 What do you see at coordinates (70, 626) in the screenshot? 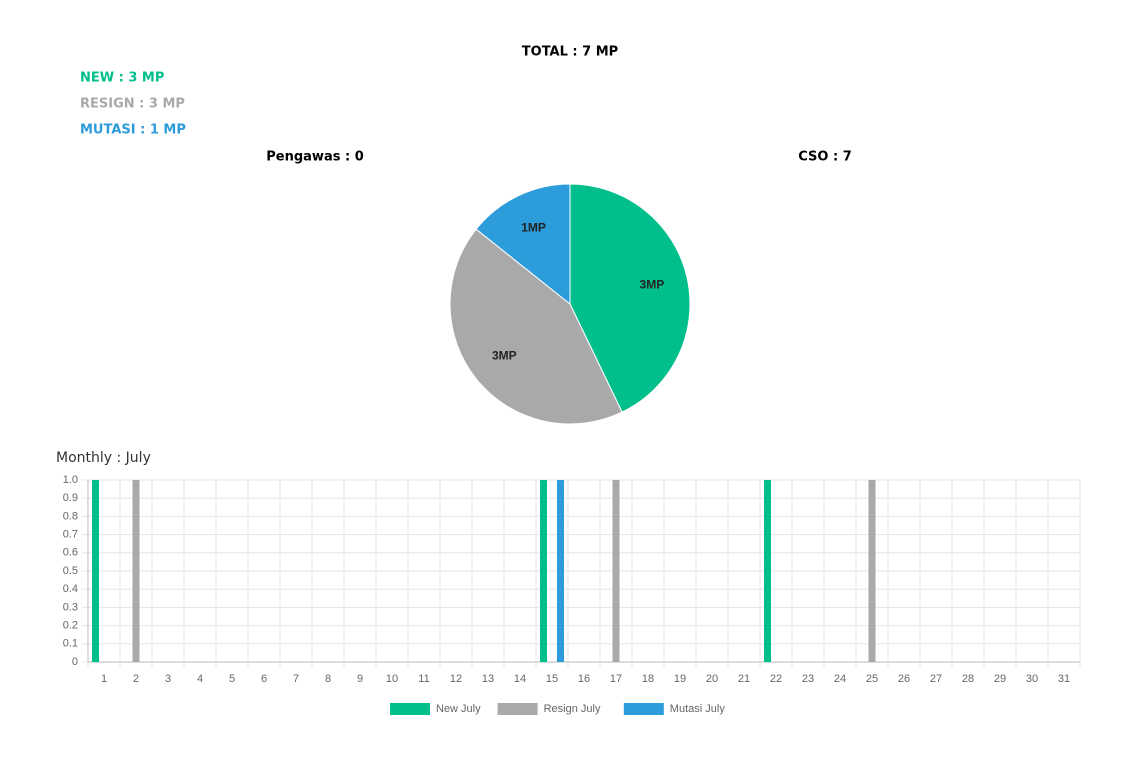
I see `y-tick-label: 0.2` at bounding box center [70, 626].